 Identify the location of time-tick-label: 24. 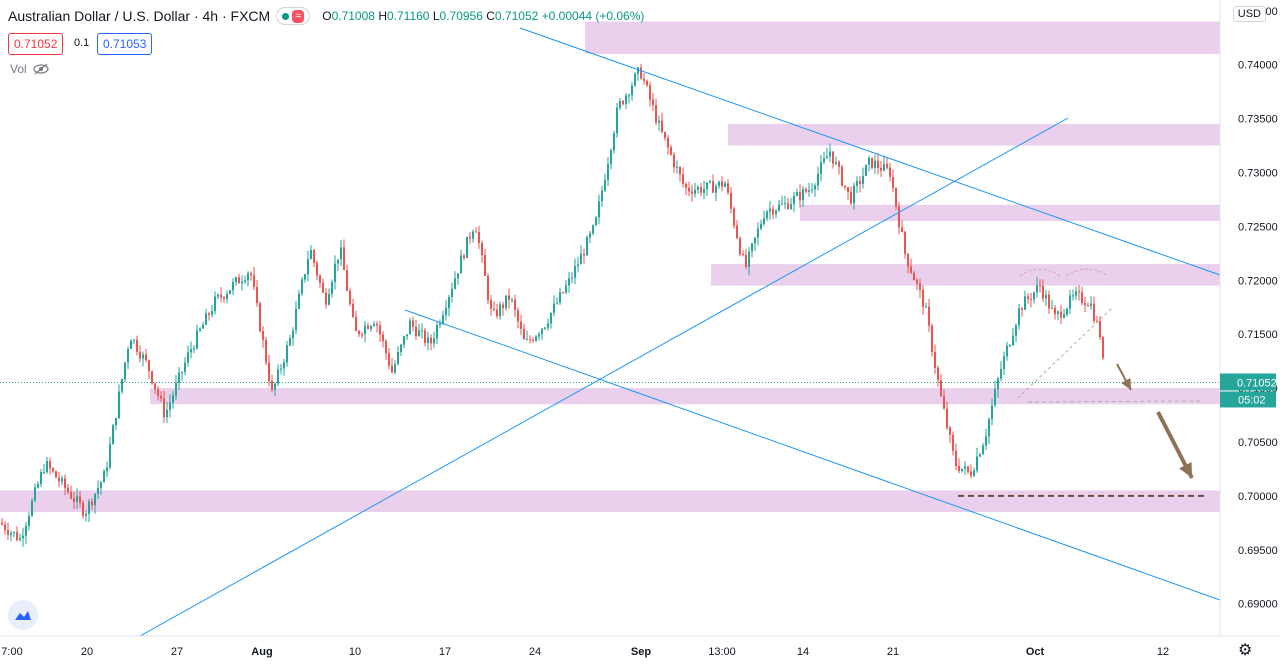
(535, 652).